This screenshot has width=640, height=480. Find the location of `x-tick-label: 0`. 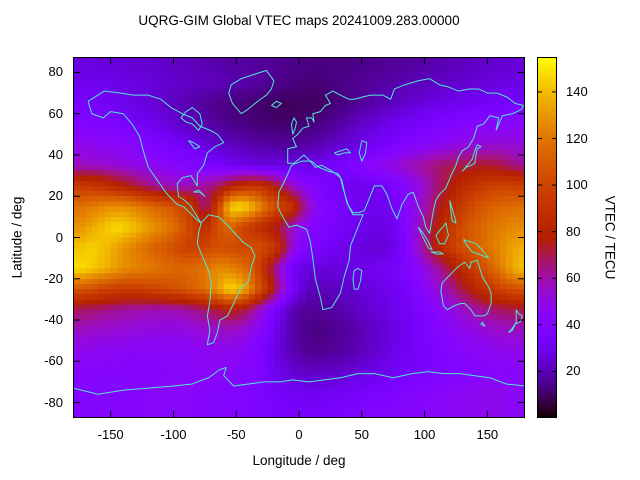

x-tick-label: 0 is located at coordinates (299, 434).